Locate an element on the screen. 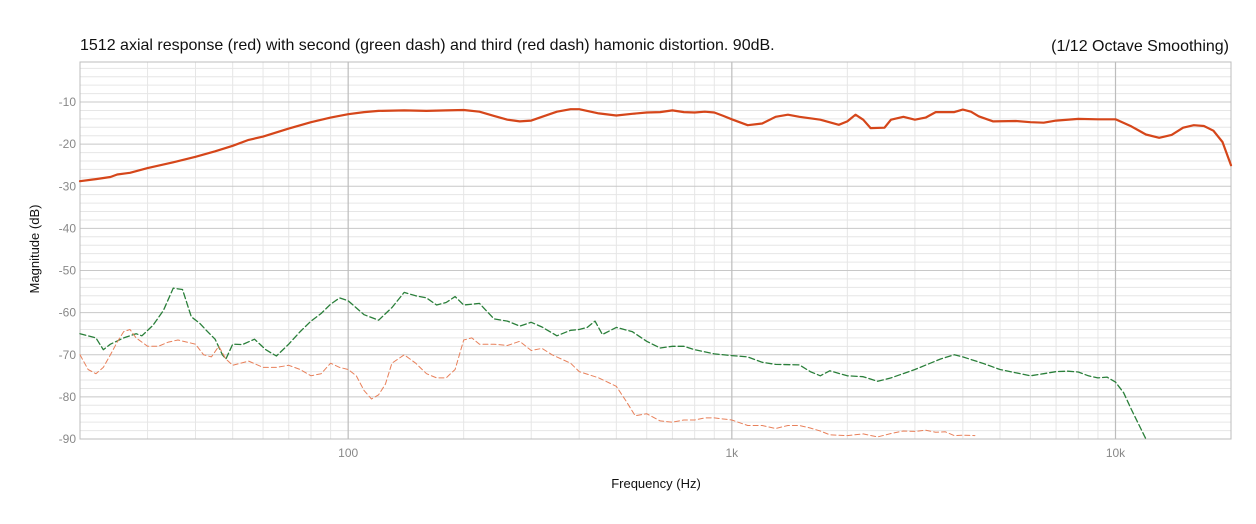 The image size is (1256, 524). y-tick-label: -80 is located at coordinates (68, 397).